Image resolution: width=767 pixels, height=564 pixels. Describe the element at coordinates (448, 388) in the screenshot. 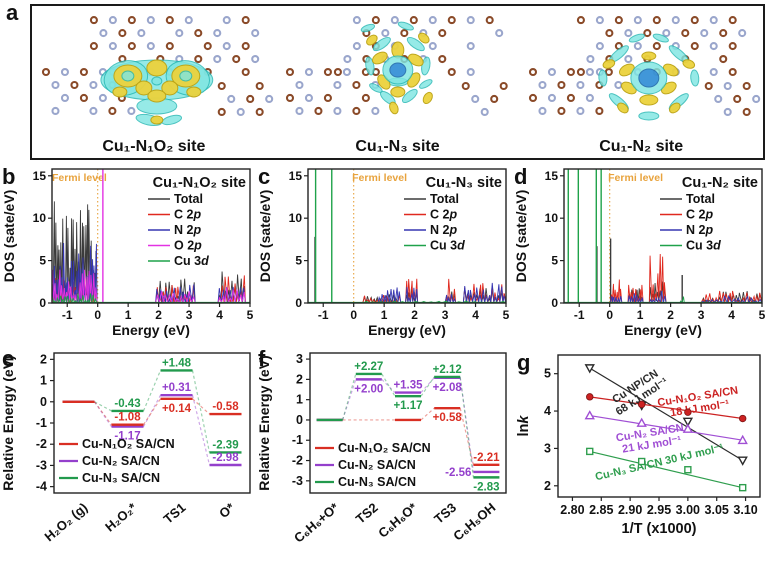

I see `svg-text: +2.08` at that location.